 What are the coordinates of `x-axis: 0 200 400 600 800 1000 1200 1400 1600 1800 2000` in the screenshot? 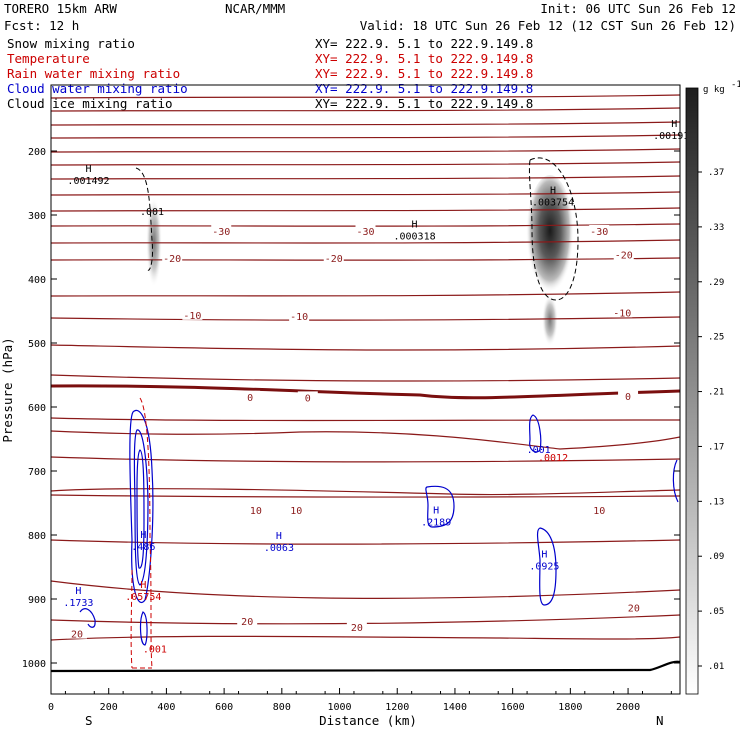 It's located at (360, 700).